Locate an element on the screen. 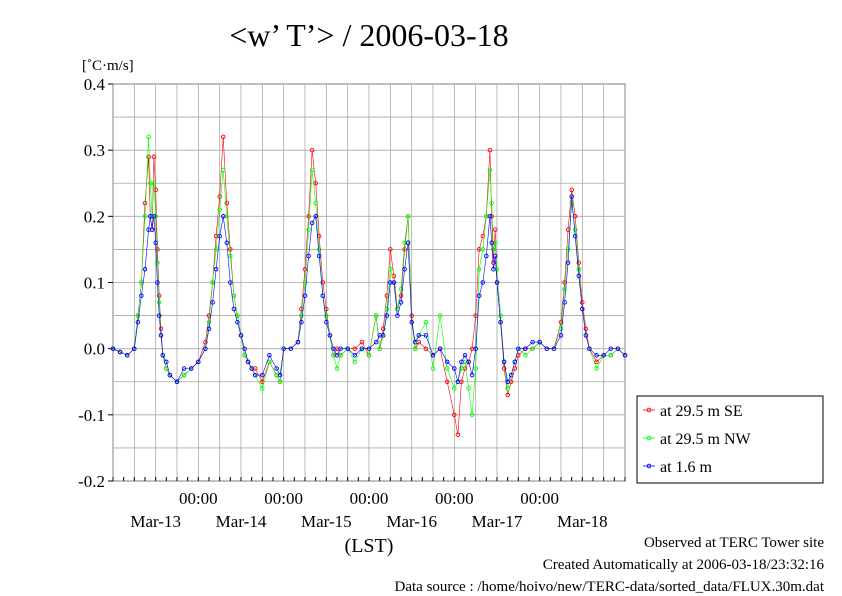  chart-title: <w’ T’> / 2006-03-18 is located at coordinates (368, 35).